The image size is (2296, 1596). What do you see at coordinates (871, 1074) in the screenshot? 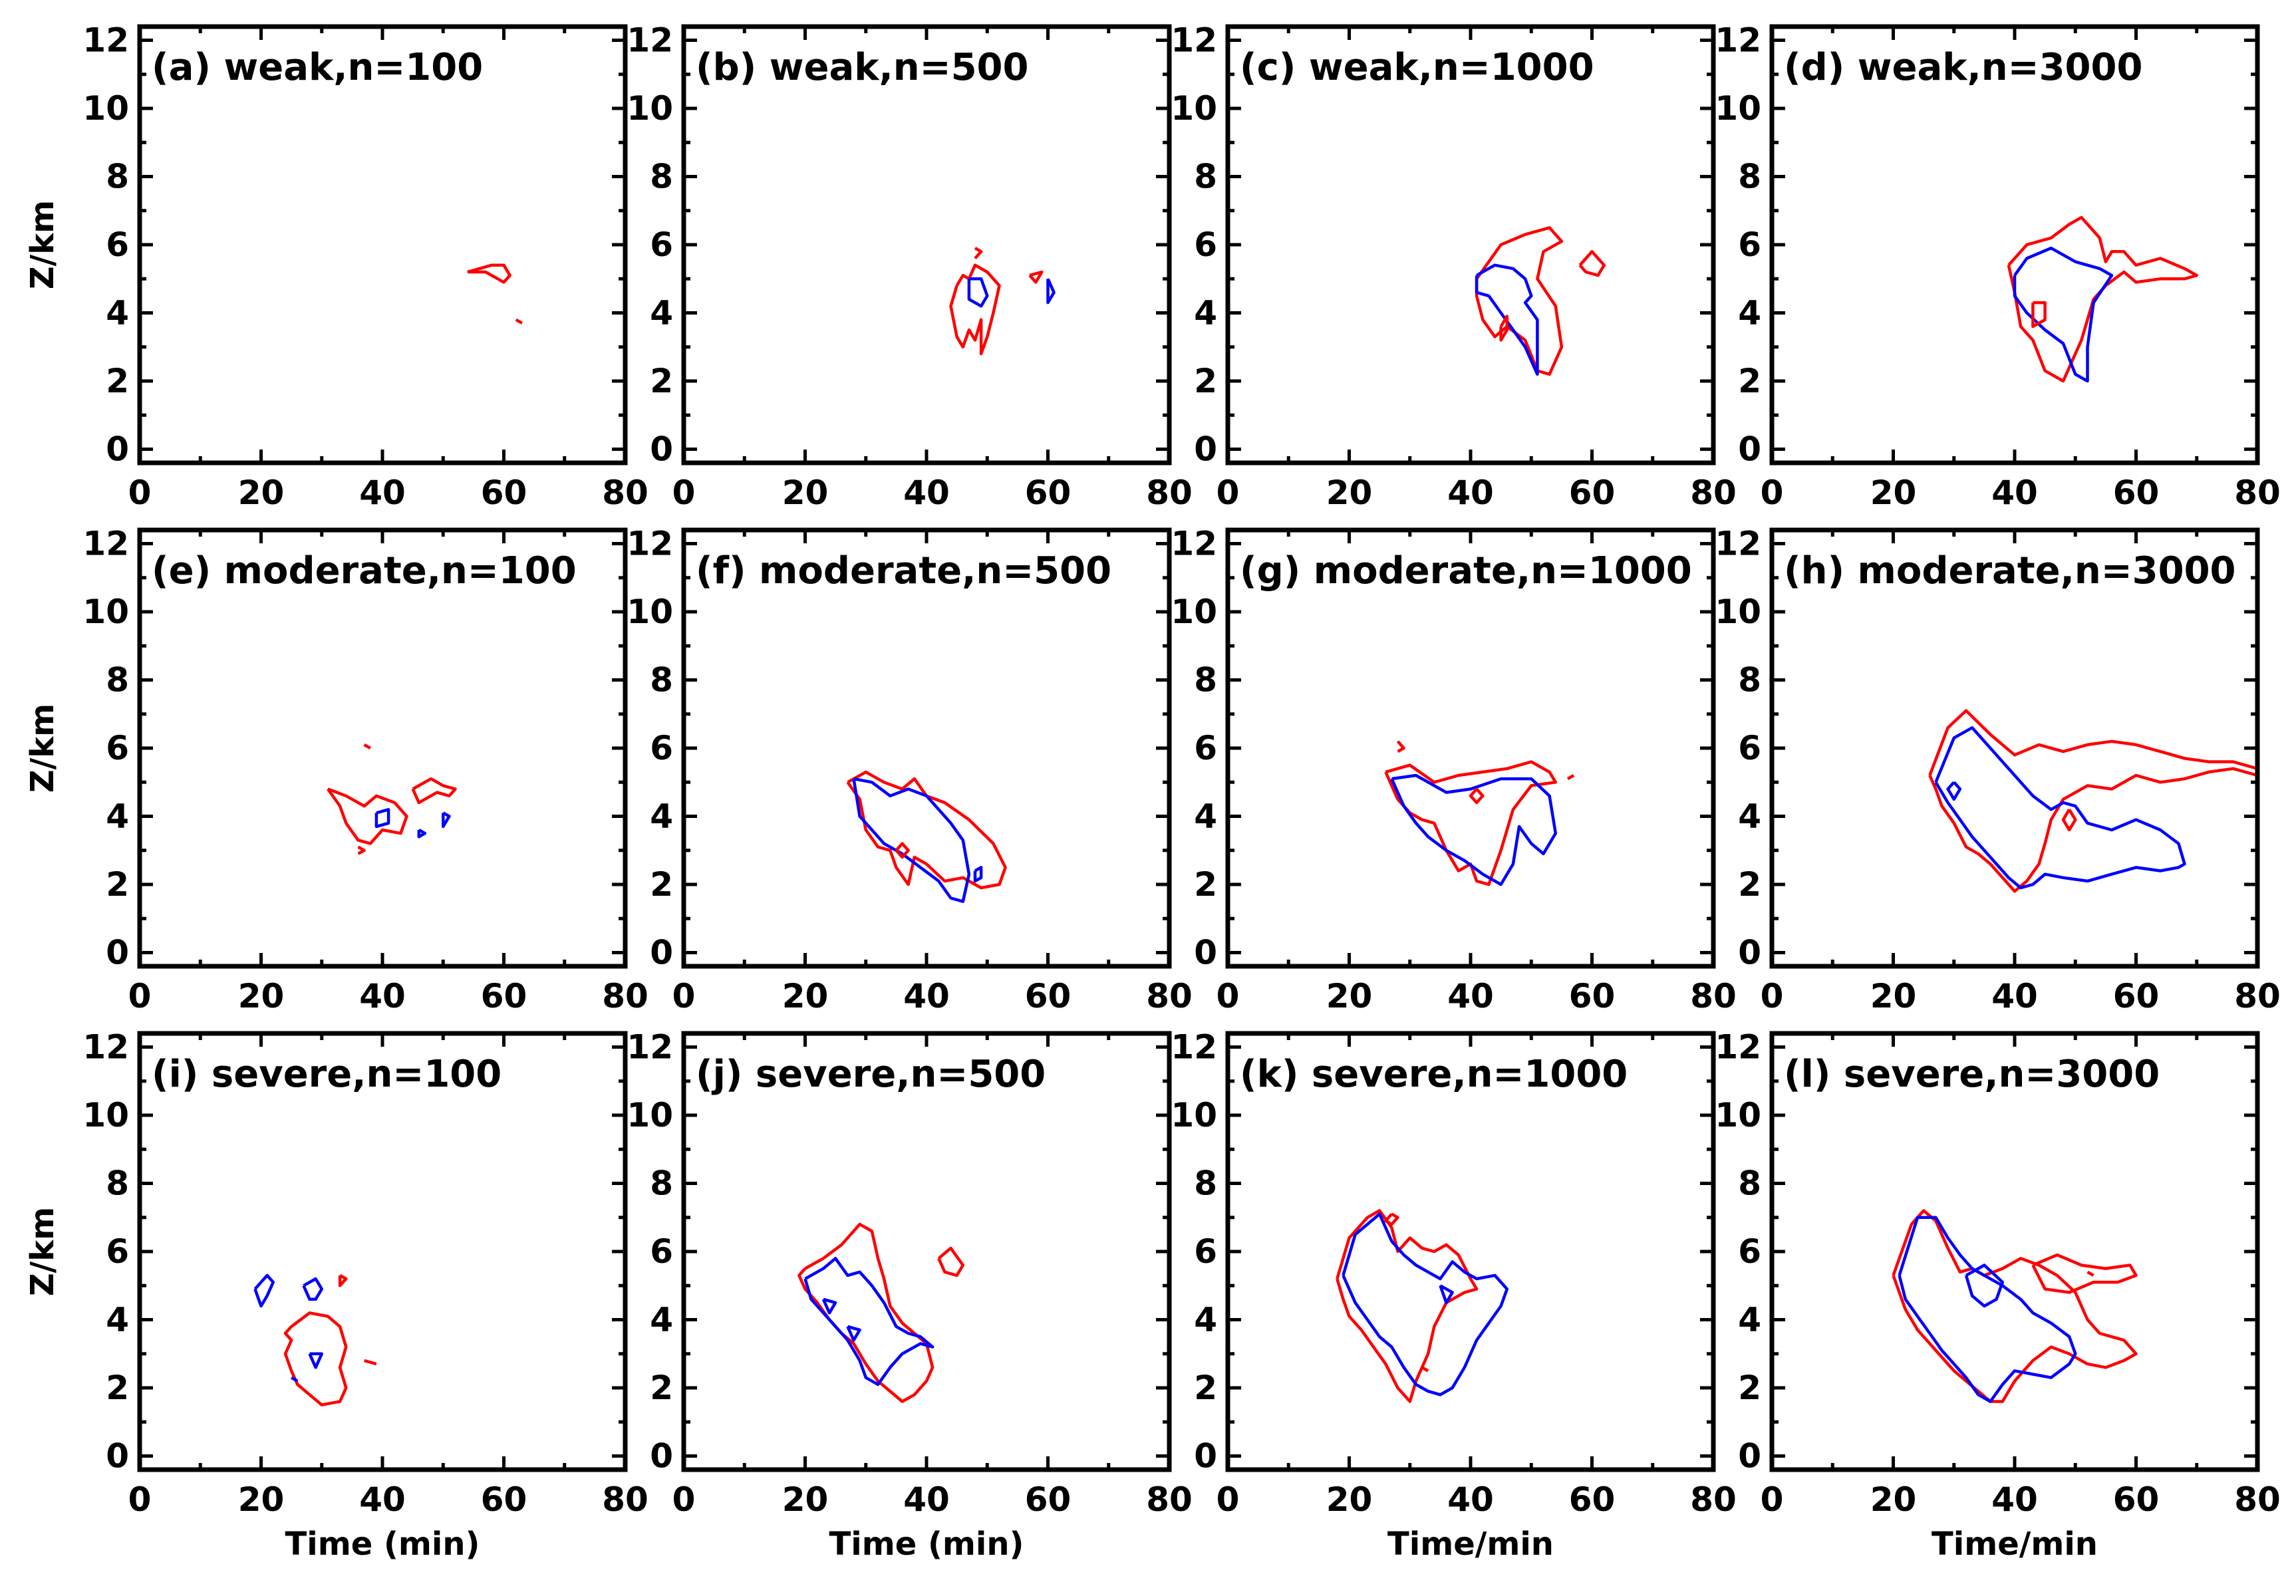
I see `panel-title: (j) severe,n=500` at bounding box center [871, 1074].